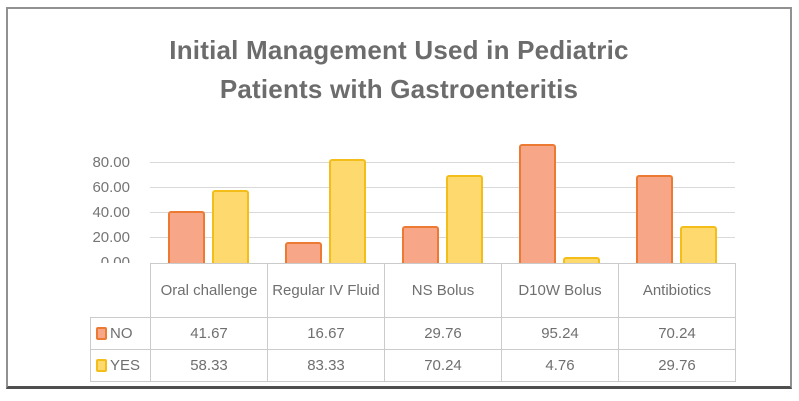 This screenshot has height=401, width=799. I want to click on value-cell: 16.67, so click(326, 333).